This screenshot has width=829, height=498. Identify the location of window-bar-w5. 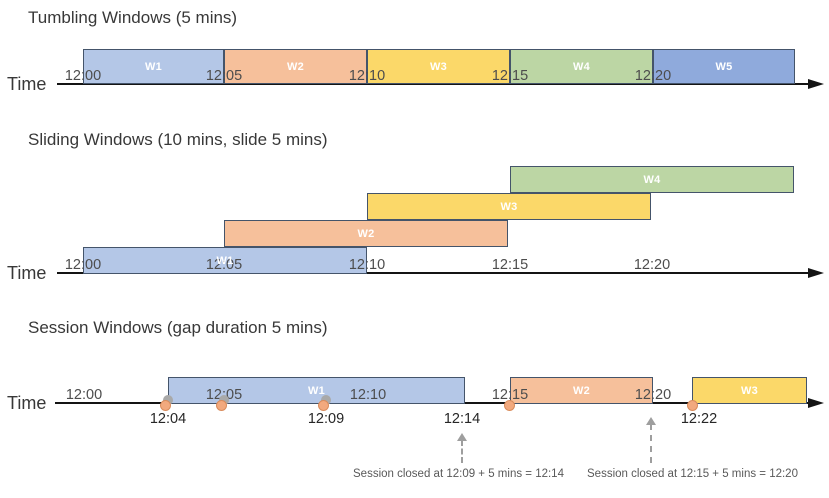
(724, 66).